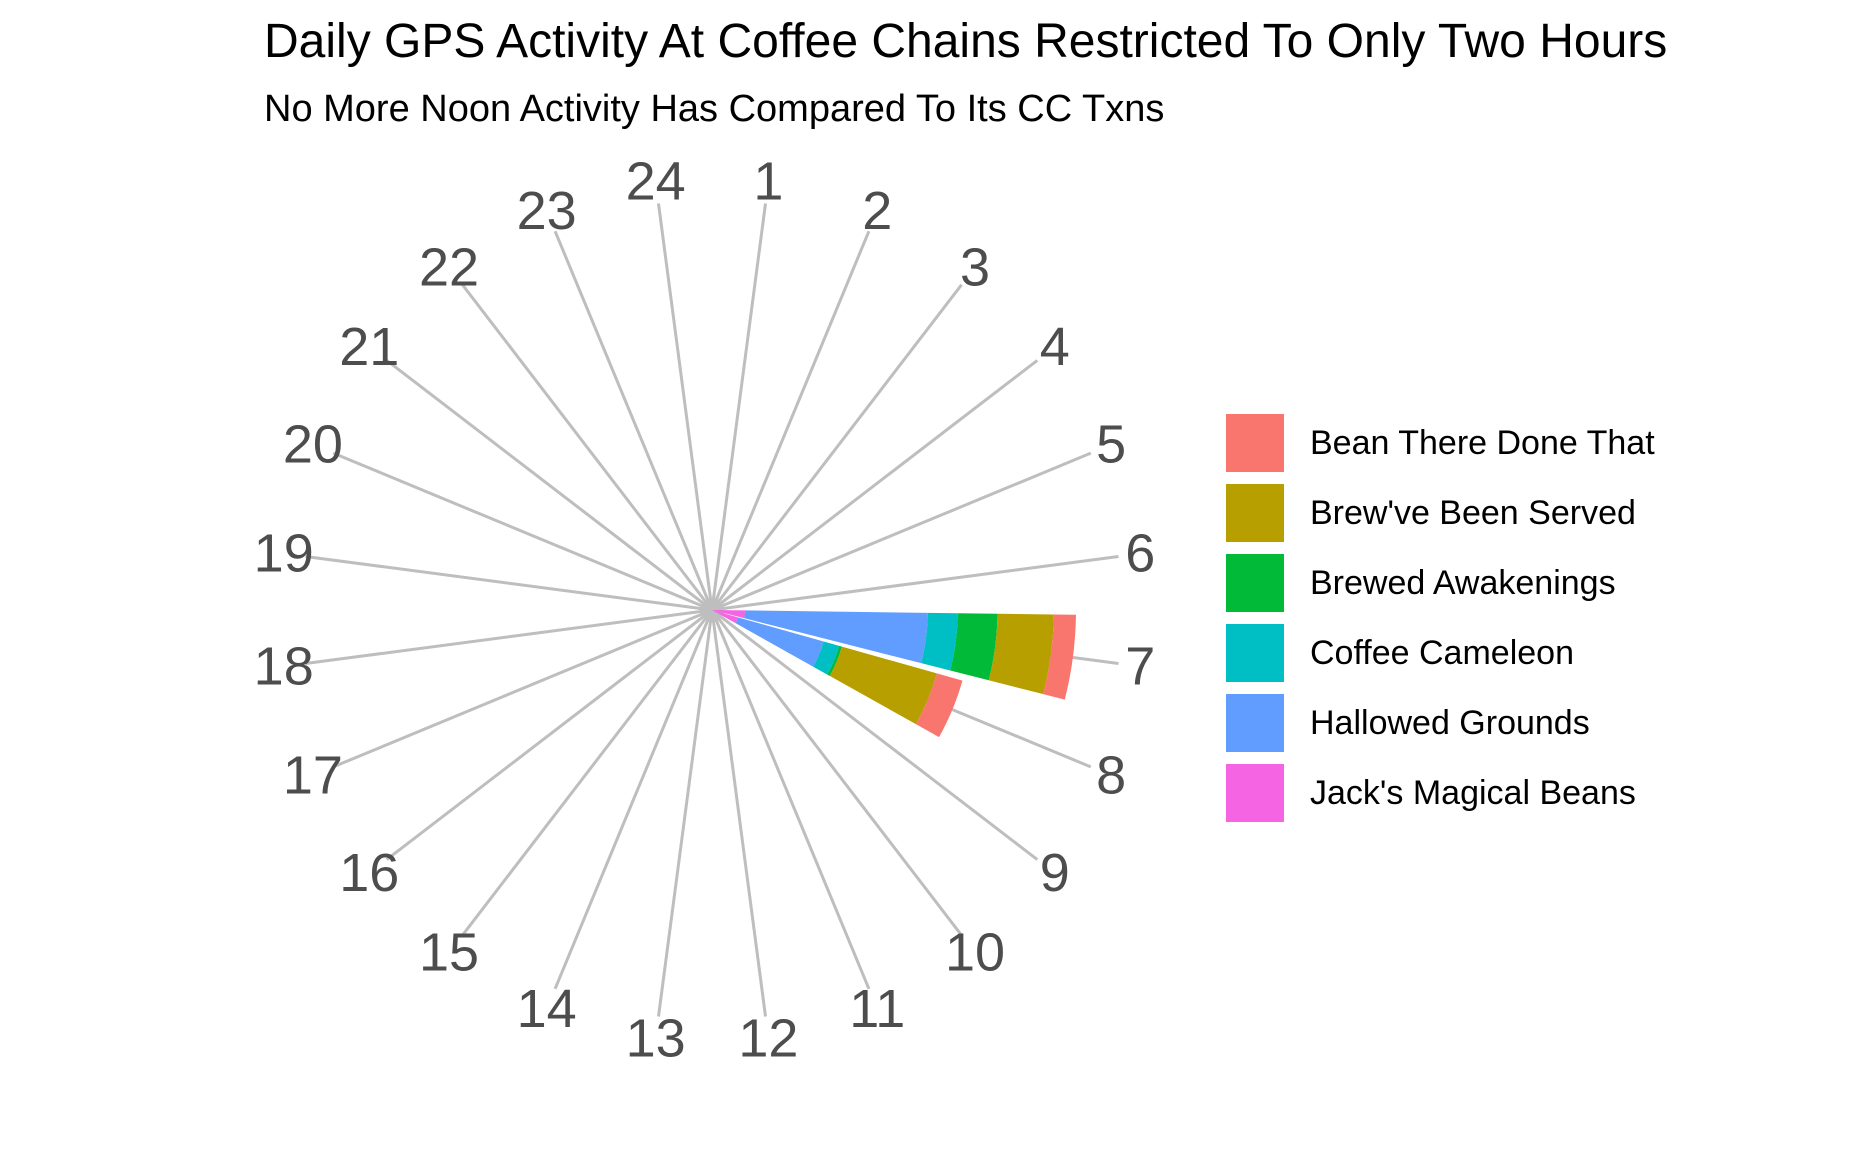 The width and height of the screenshot is (1872, 1152). Describe the element at coordinates (768, 1038) in the screenshot. I see `tick-label-hour-12: 12` at that location.